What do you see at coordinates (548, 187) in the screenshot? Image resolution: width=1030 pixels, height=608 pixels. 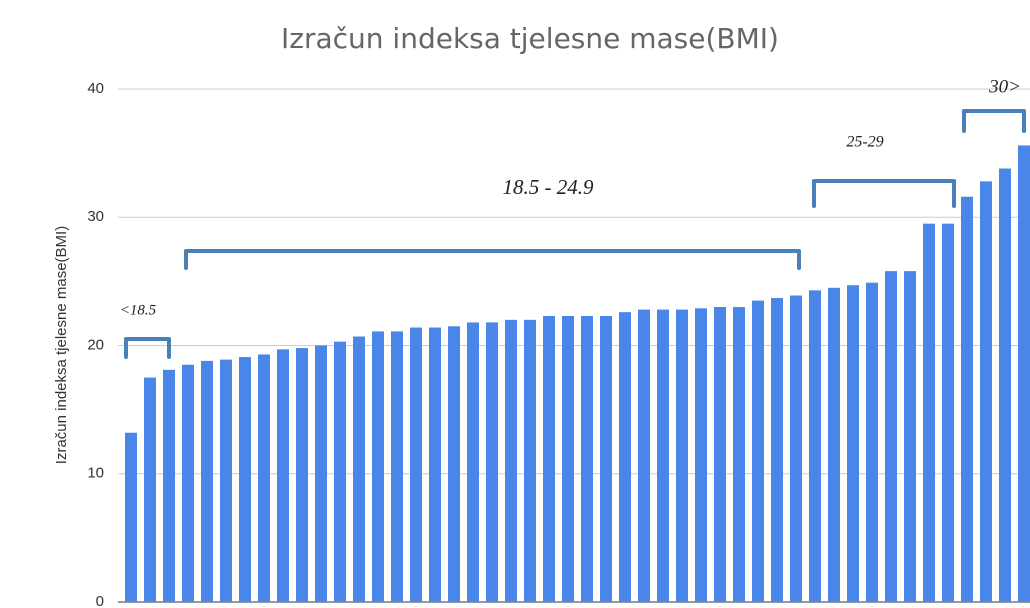 I see `annotation: 18.5 - 24.9` at bounding box center [548, 187].